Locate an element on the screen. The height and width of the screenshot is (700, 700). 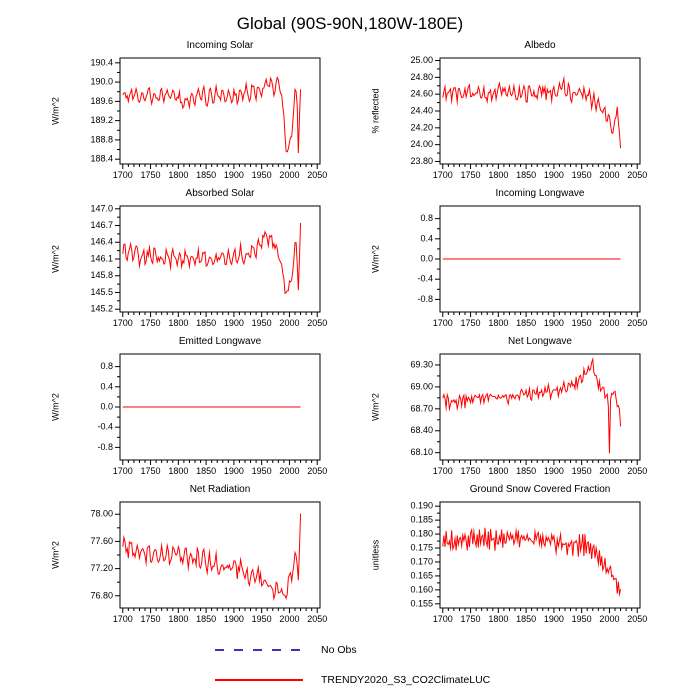
subplot-title: Ground Snow Covered Fraction is located at coordinates (540, 489).